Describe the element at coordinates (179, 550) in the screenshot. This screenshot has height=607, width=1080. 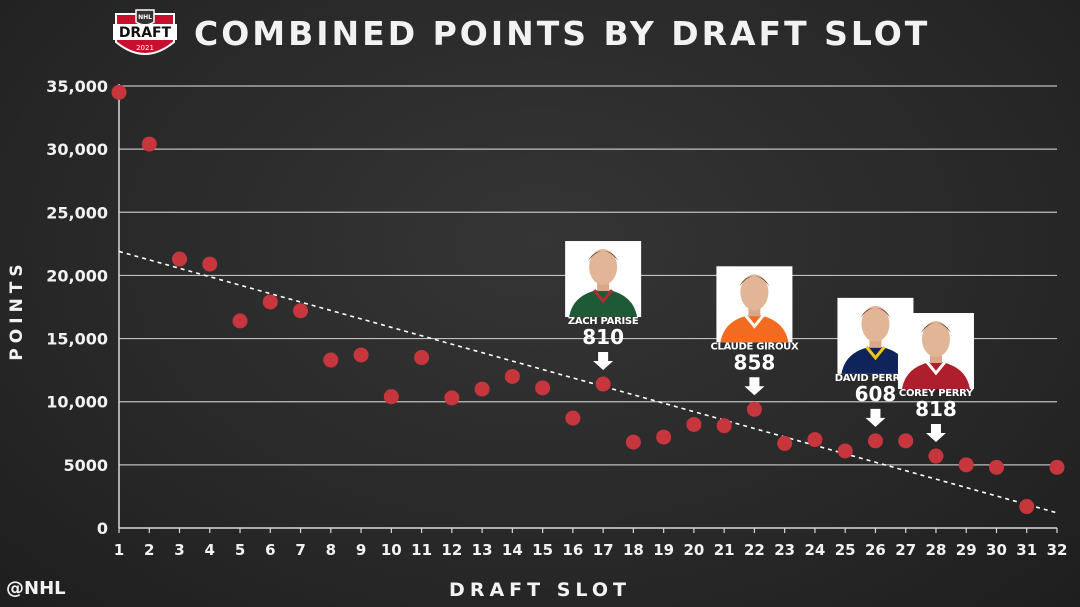
I see `x-tick-label: 3` at that location.